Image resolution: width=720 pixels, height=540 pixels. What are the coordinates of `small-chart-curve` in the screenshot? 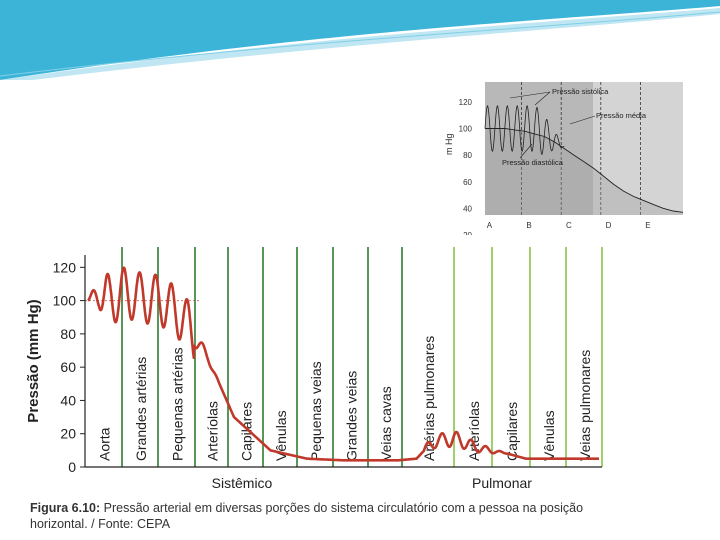 It's located at (584, 159).